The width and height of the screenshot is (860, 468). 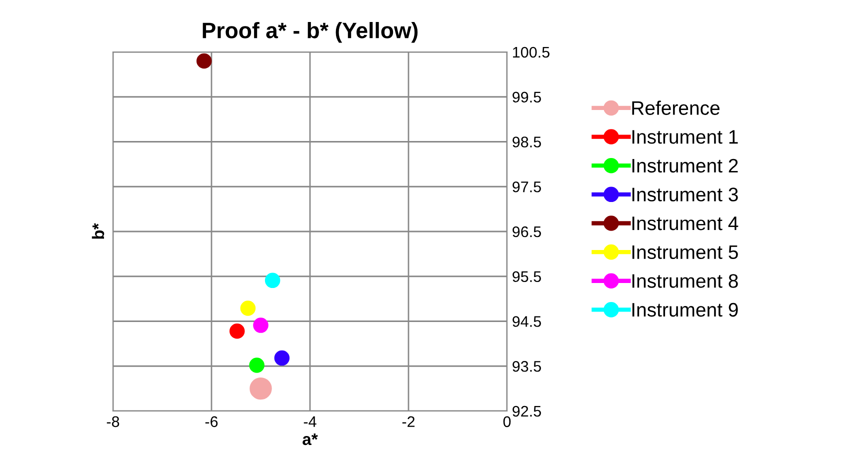 I want to click on x-axis-title: a*, so click(x=310, y=439).